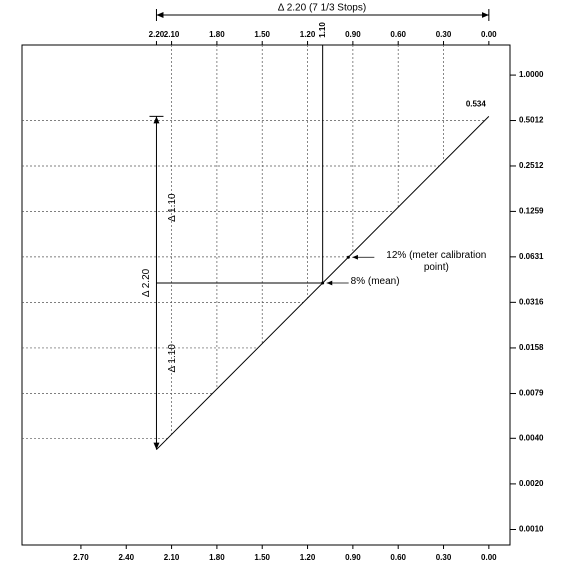  Describe the element at coordinates (146, 282) in the screenshot. I see `span-label: Δ 2.20` at that location.